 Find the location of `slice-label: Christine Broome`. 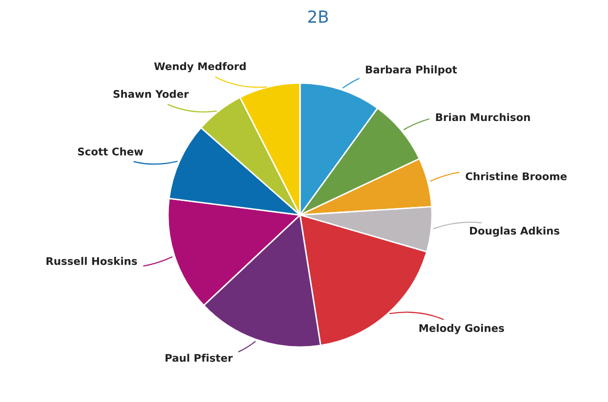

slice-label: Christine Broome is located at coordinates (516, 176).